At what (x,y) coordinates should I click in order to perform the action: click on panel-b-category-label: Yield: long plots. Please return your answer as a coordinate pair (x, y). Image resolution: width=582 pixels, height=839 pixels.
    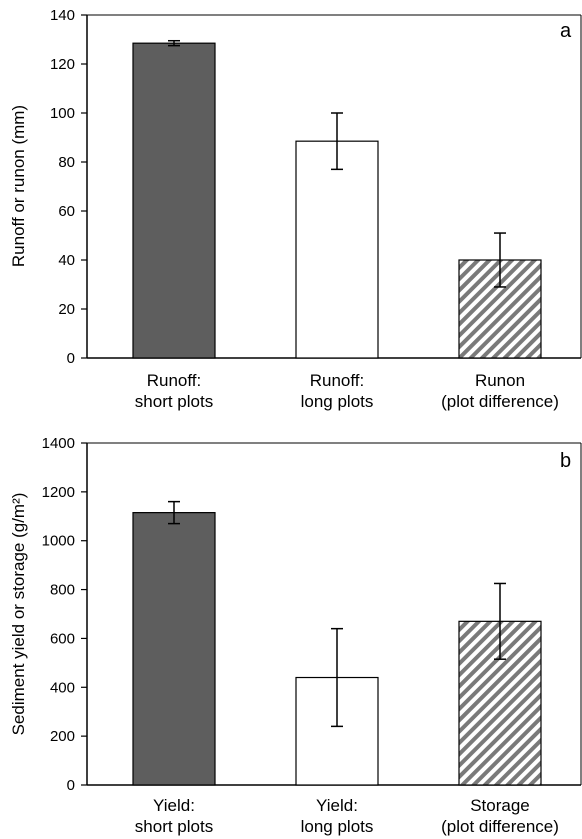
    Looking at the image, I should click on (337, 816).